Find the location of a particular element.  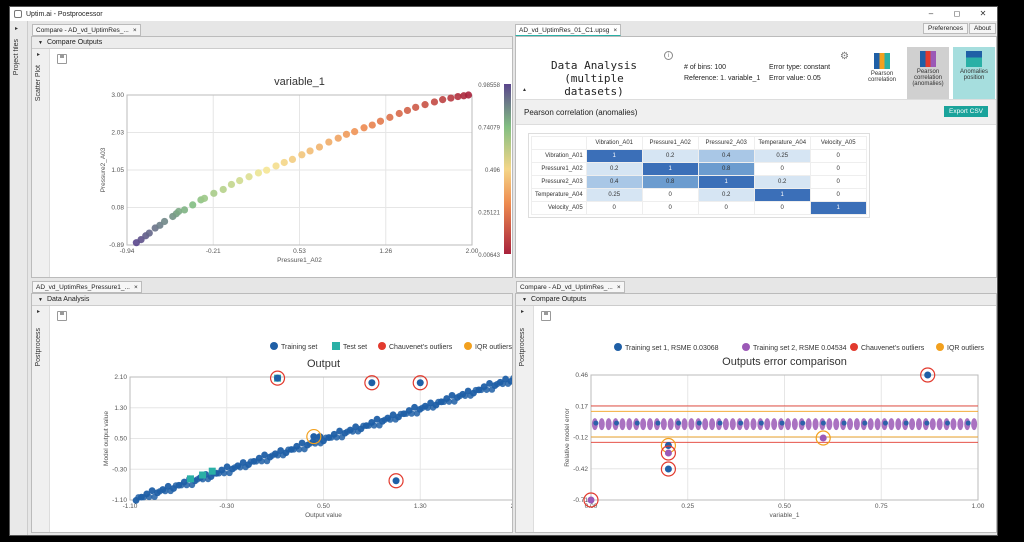

tab-compare-outputs-bottom: Compare - AD_vd_UptimRes_... × is located at coordinates (570, 287).